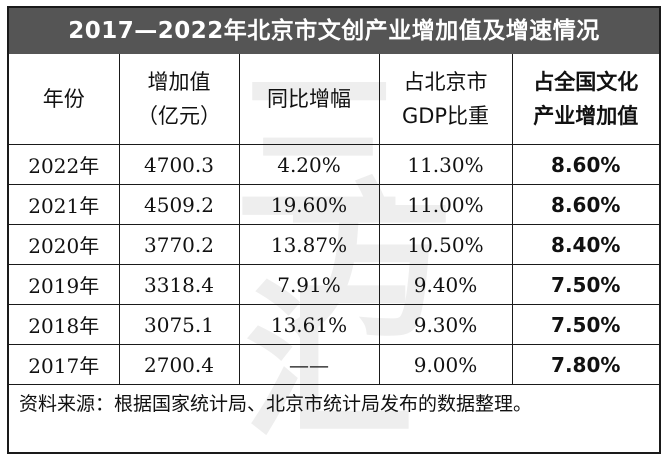 The image size is (670, 463). Describe the element at coordinates (445, 164) in the screenshot. I see `cell-gdp-share: 11.30%` at that location.